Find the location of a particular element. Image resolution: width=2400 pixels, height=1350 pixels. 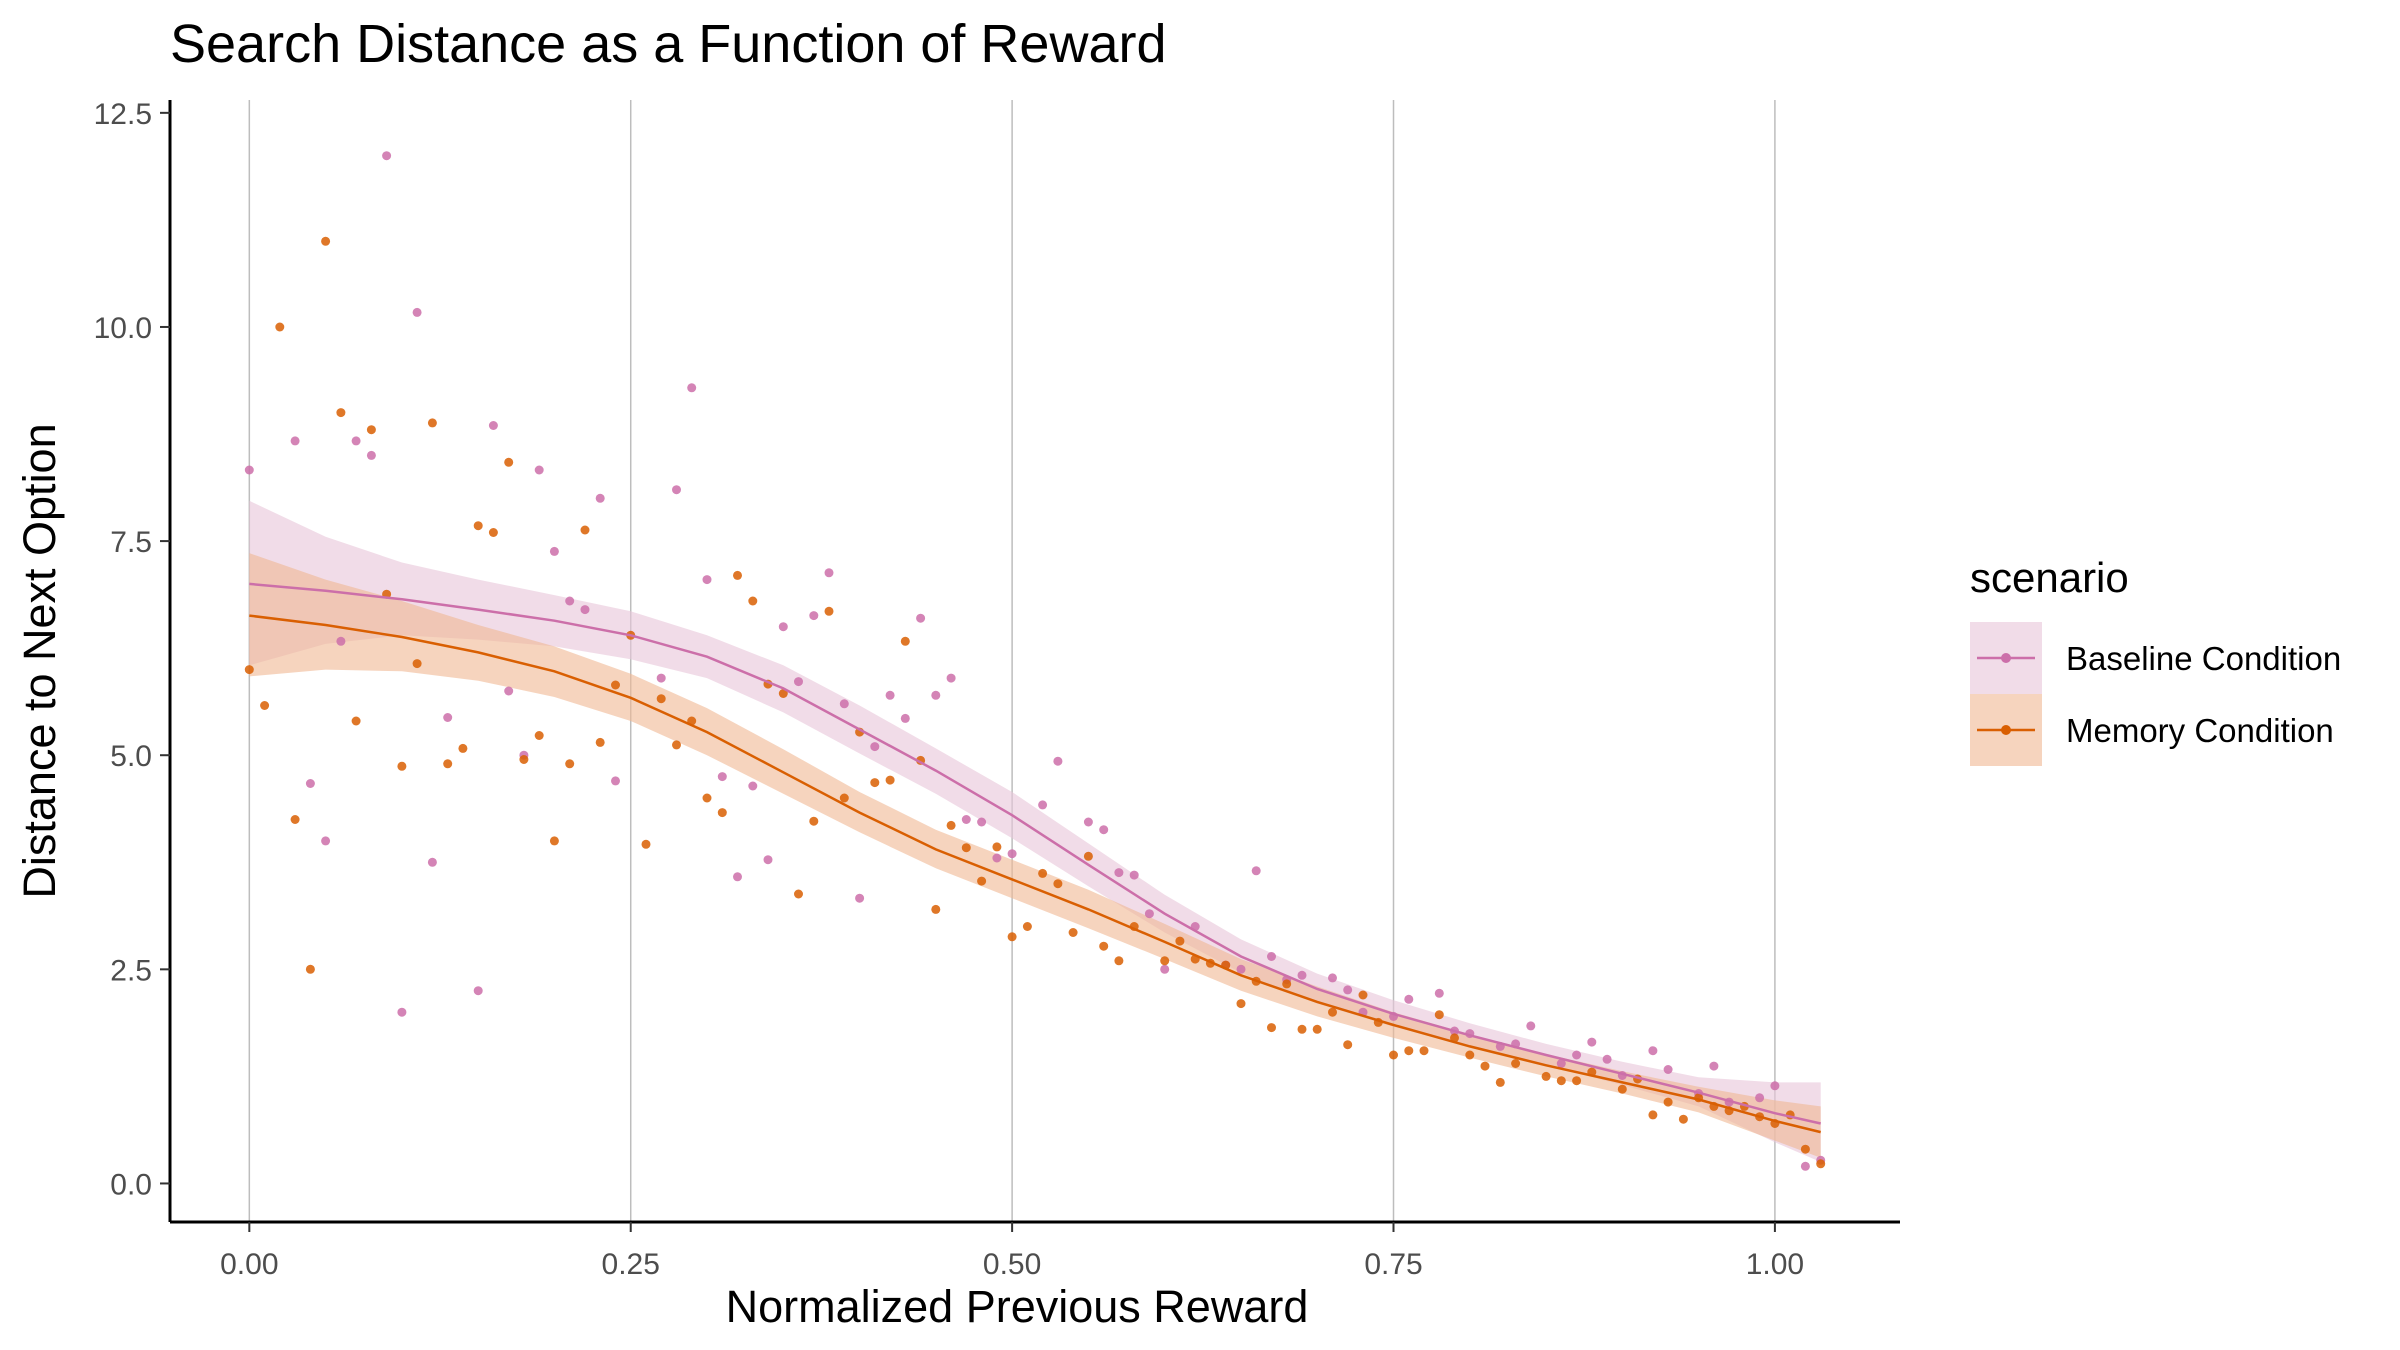

y-ticks: 0.0 2.5 5.0 7.5 10.0 12.5 is located at coordinates (132, 649).